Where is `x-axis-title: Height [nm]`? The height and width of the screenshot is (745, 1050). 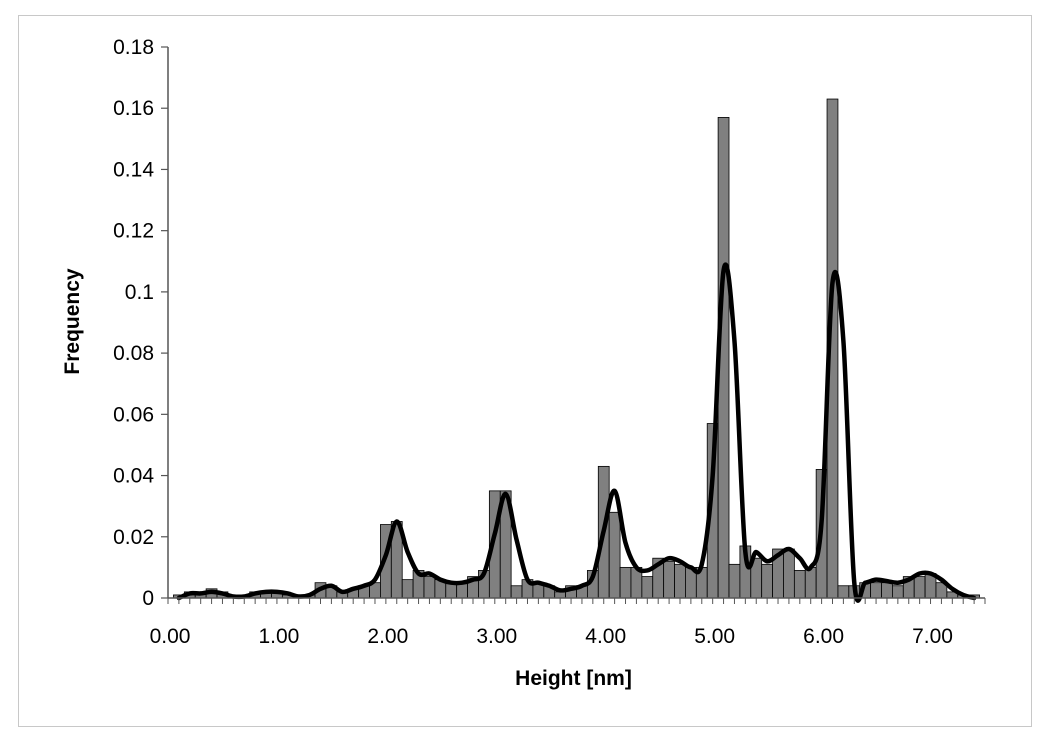 x-axis-title: Height [nm] is located at coordinates (573, 678).